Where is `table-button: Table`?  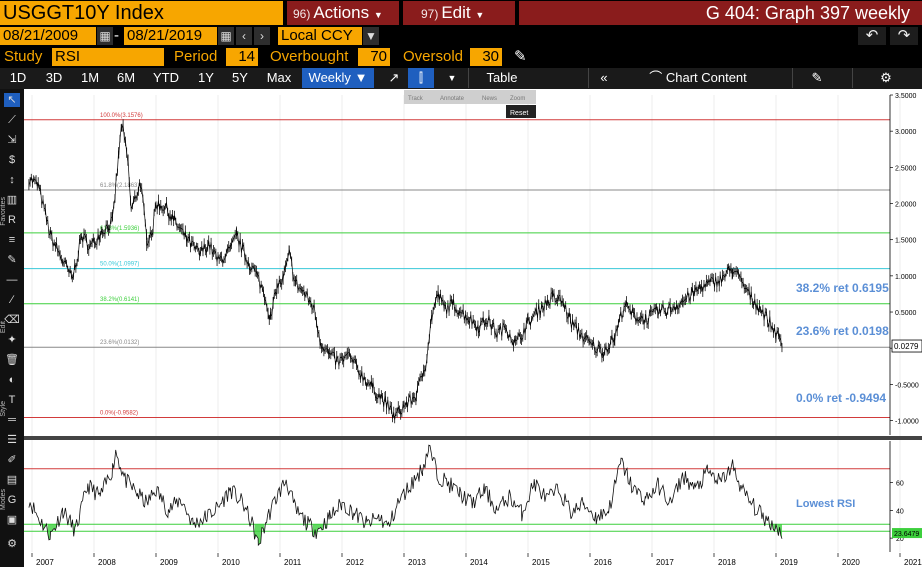
table-button: Table is located at coordinates (501, 78).